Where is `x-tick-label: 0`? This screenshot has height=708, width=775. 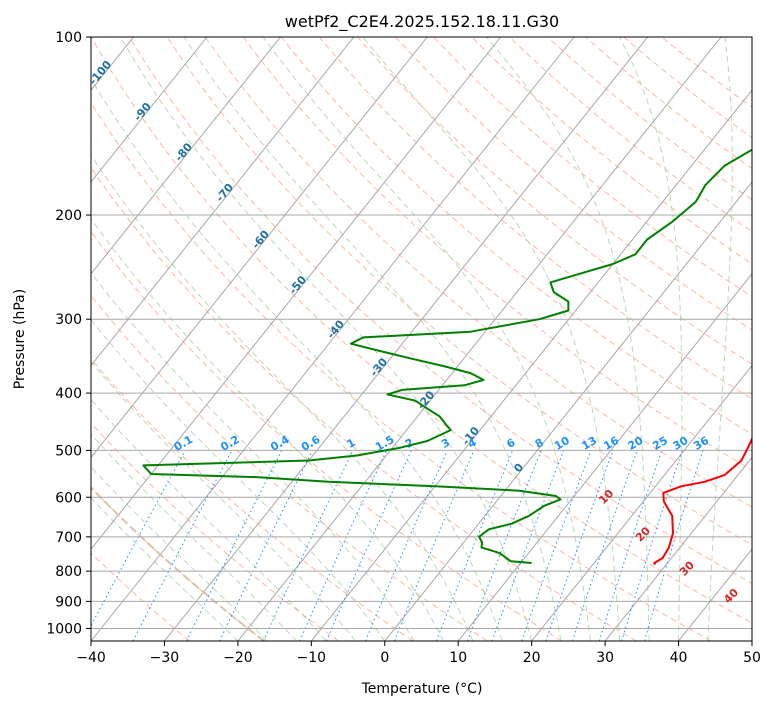
x-tick-label: 0 is located at coordinates (384, 658).